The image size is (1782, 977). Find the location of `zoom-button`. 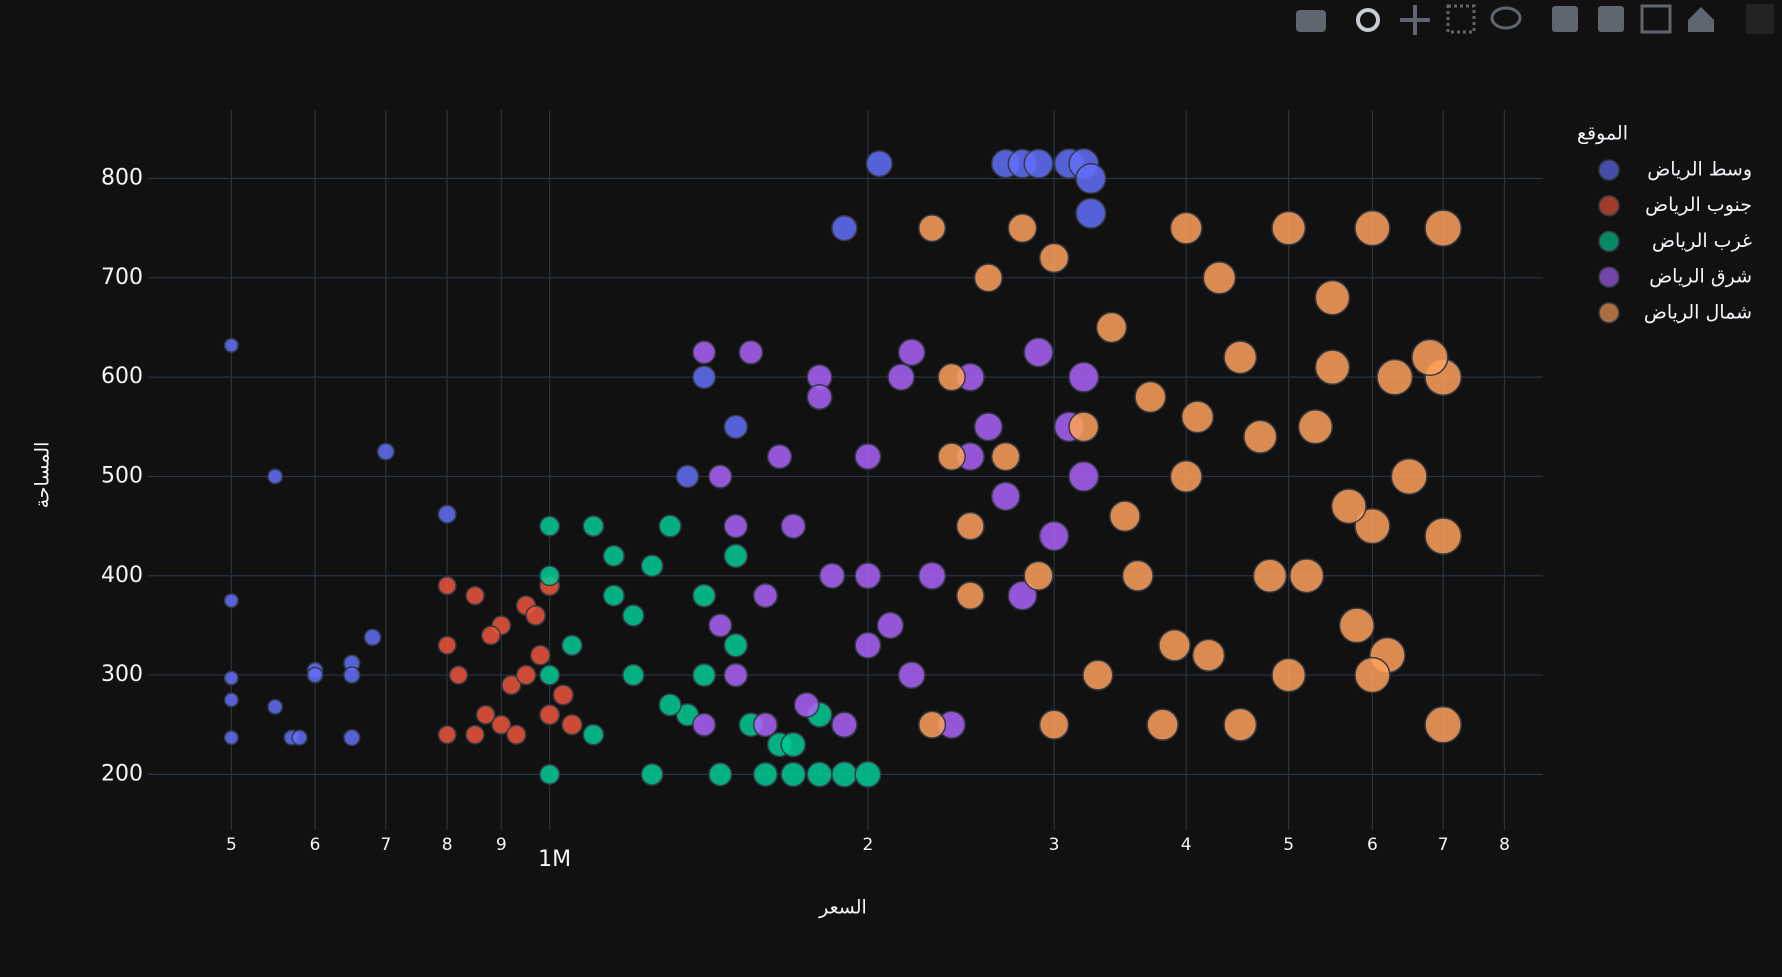

zoom-button is located at coordinates (1368, 20).